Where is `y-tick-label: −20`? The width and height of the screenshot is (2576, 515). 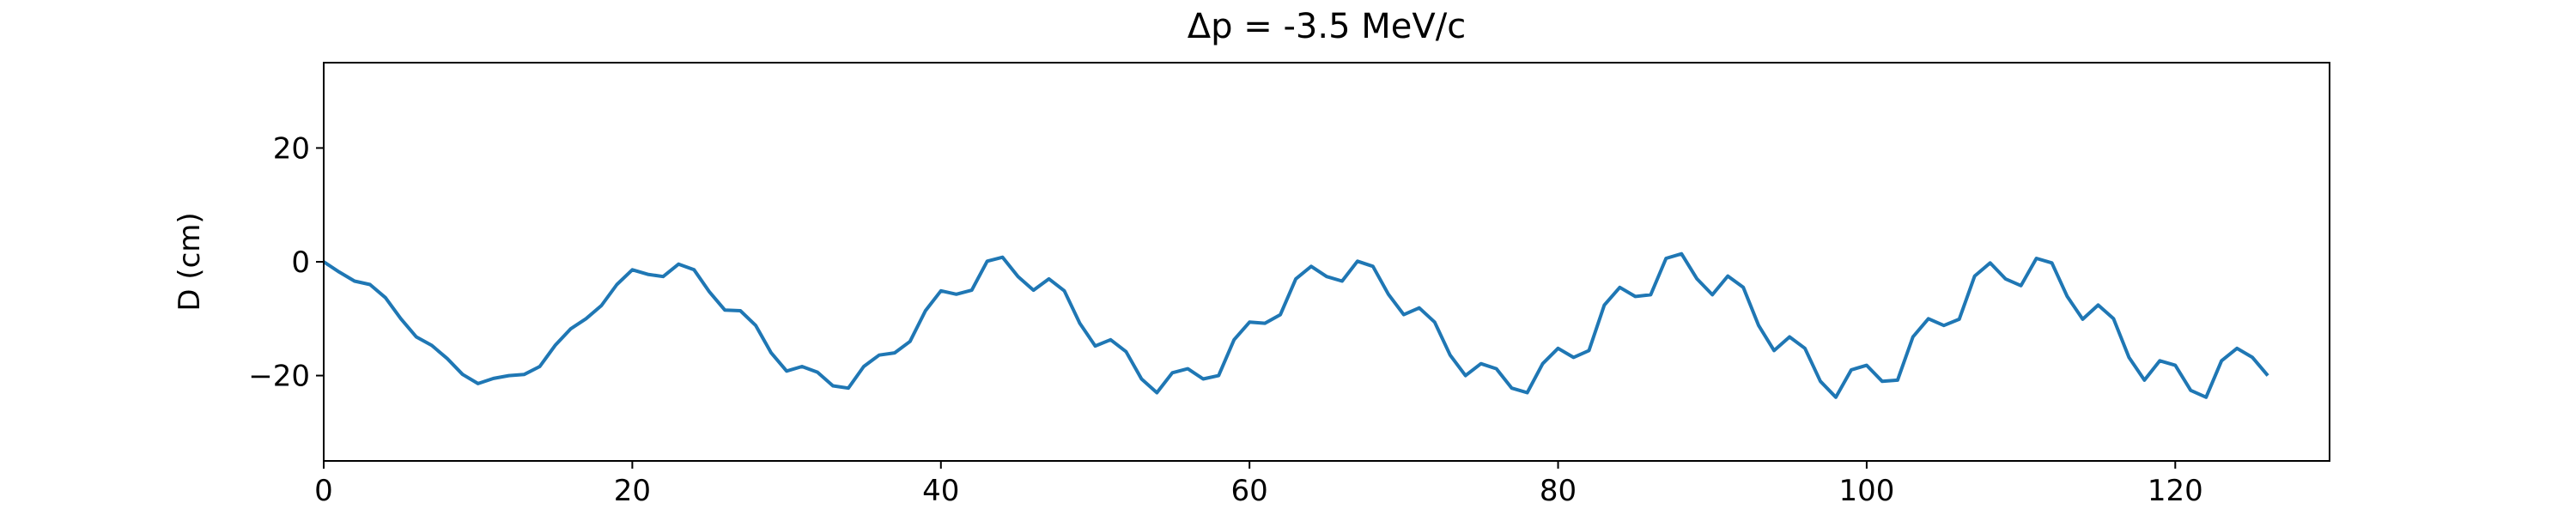
y-tick-label: −20 is located at coordinates (279, 377).